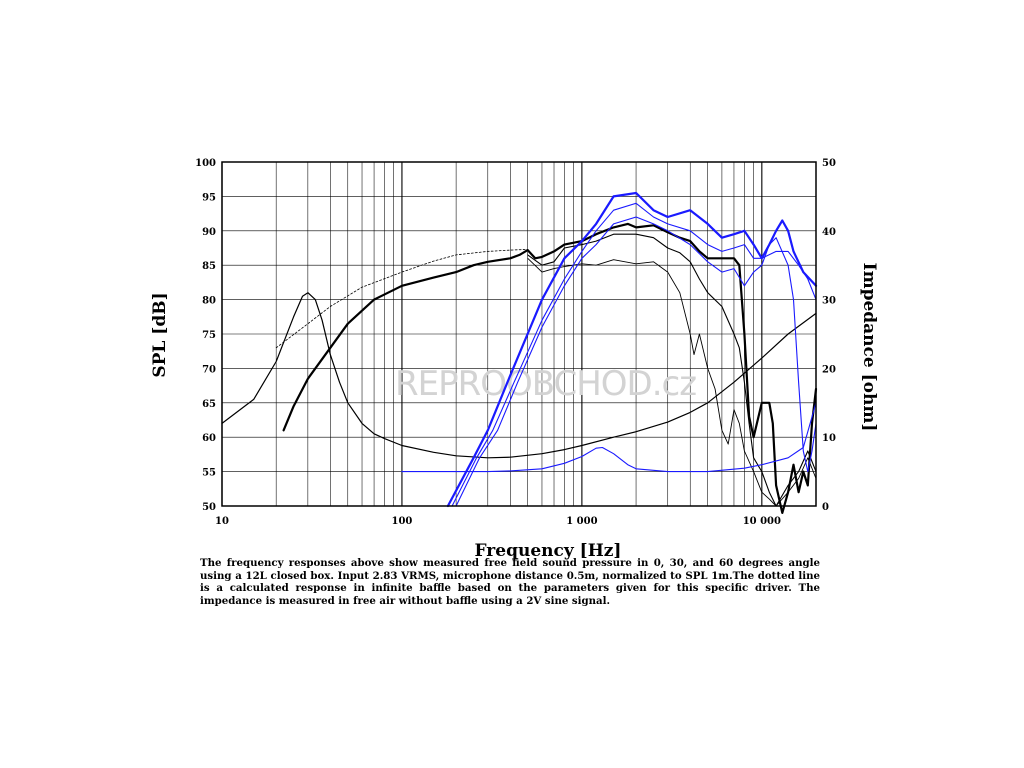 This screenshot has width=1024, height=768. What do you see at coordinates (209, 232) in the screenshot?
I see `y-tick-label: 90` at bounding box center [209, 232].